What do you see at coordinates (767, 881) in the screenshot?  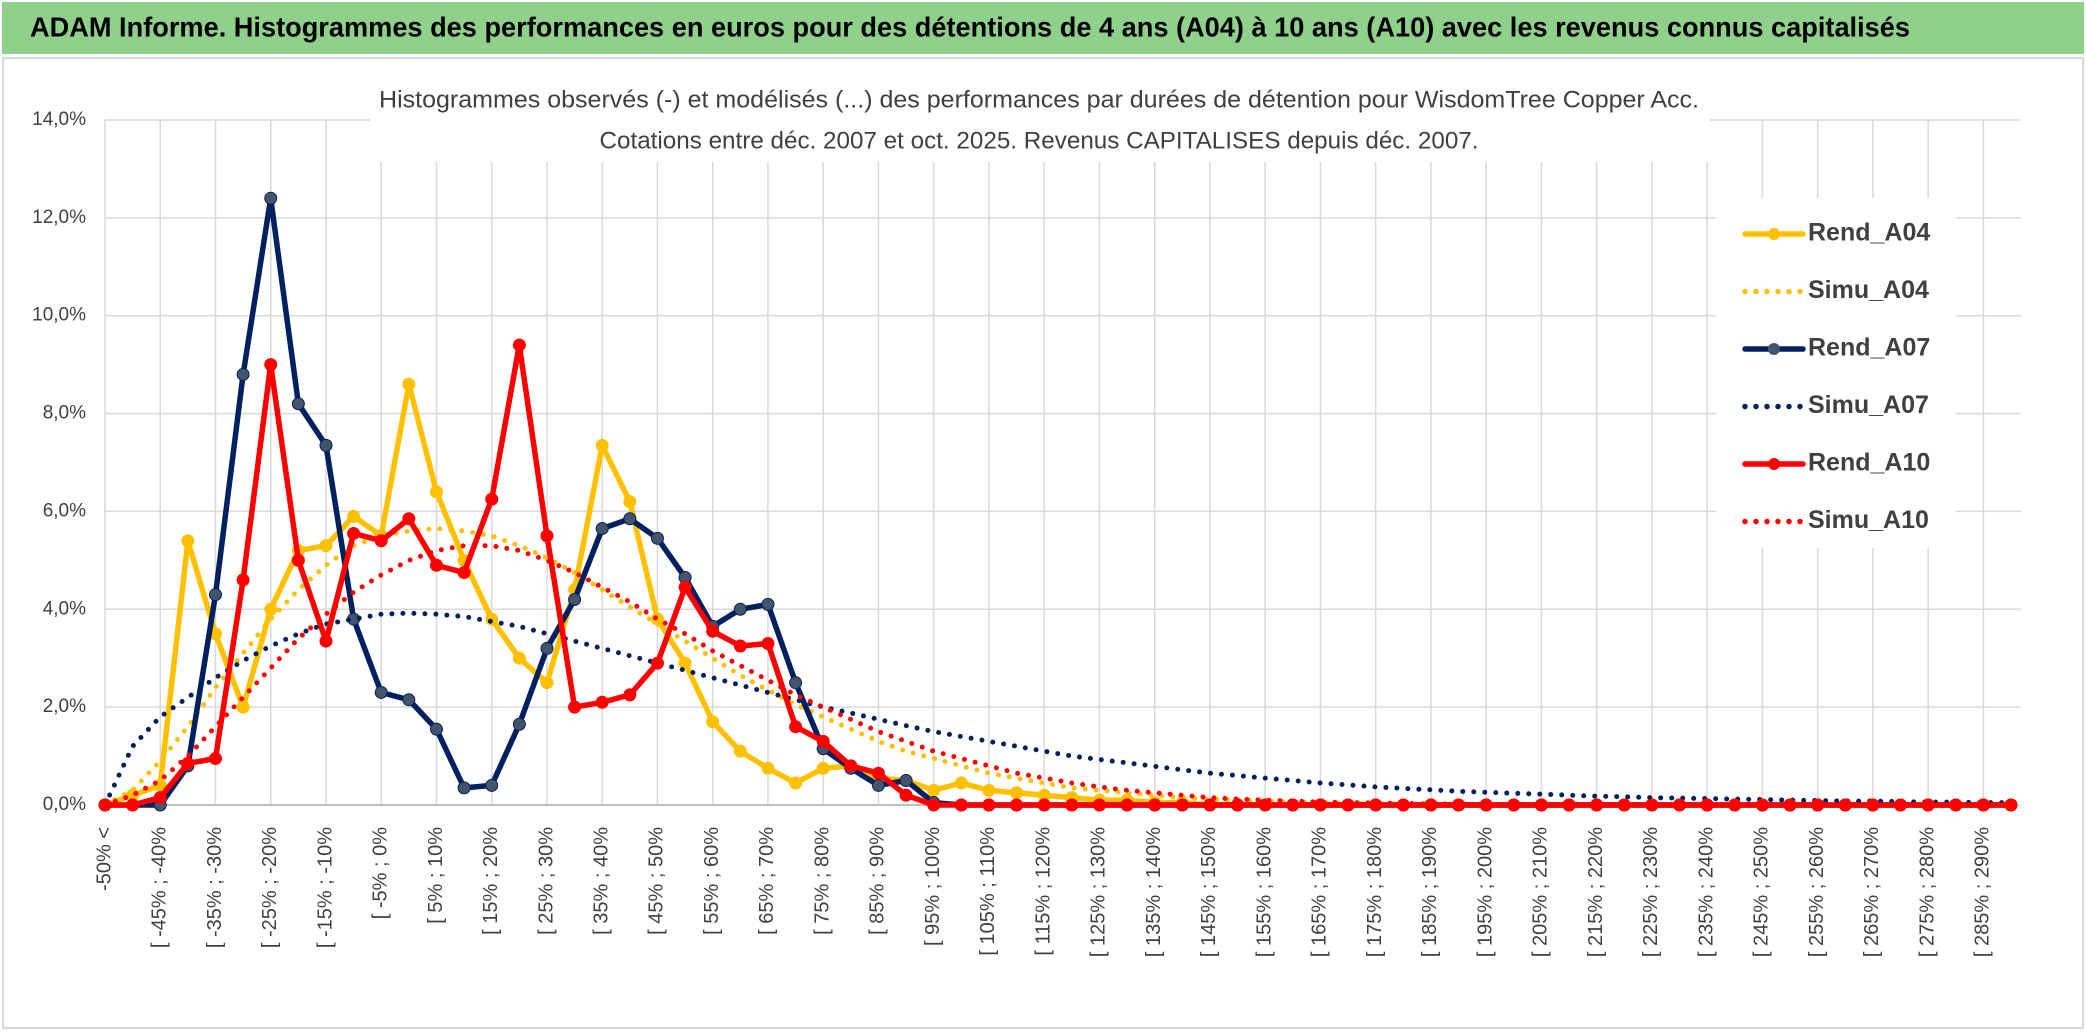 I see `x-tick-label: [ 65% ; 70%` at bounding box center [767, 881].